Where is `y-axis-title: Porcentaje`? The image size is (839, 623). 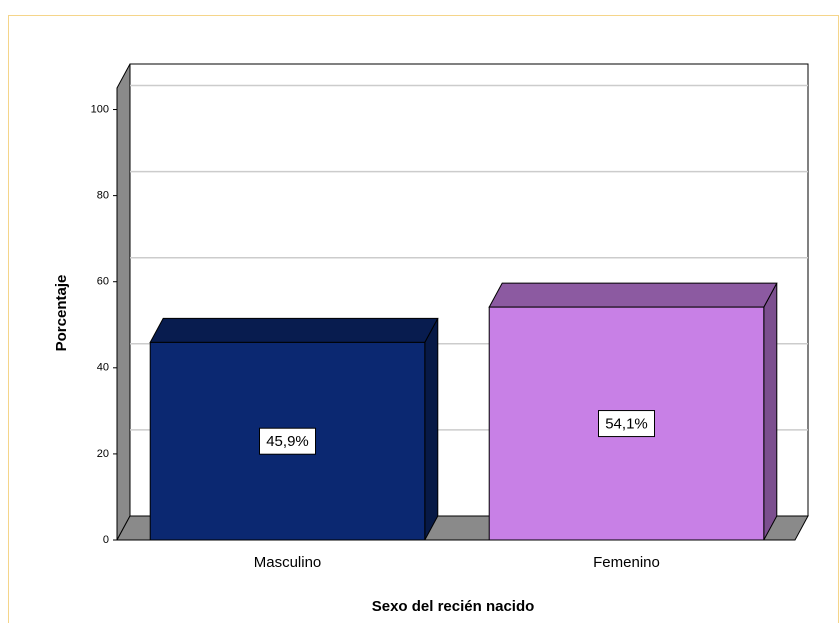 y-axis-title: Porcentaje is located at coordinates (61, 313).